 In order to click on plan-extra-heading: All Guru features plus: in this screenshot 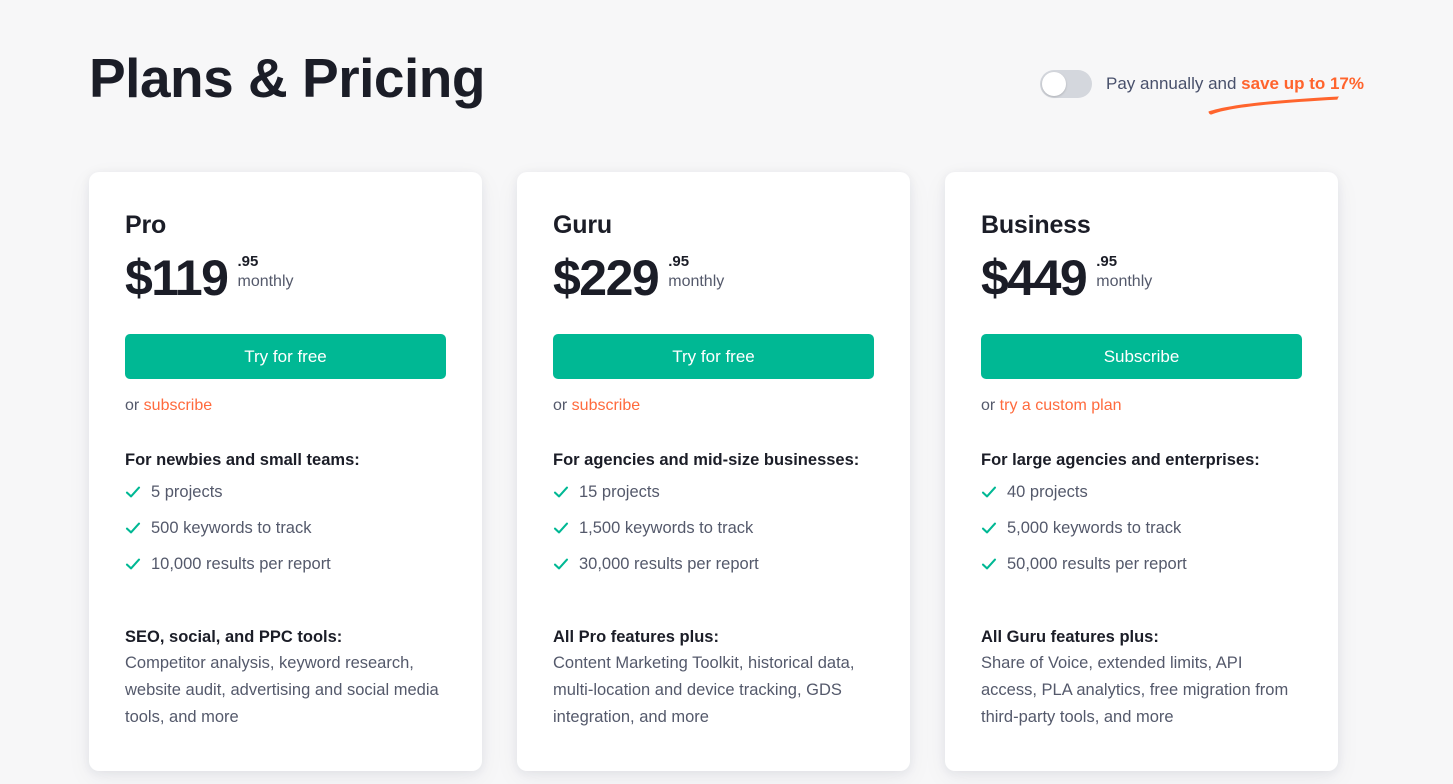, I will do `click(1070, 637)`.